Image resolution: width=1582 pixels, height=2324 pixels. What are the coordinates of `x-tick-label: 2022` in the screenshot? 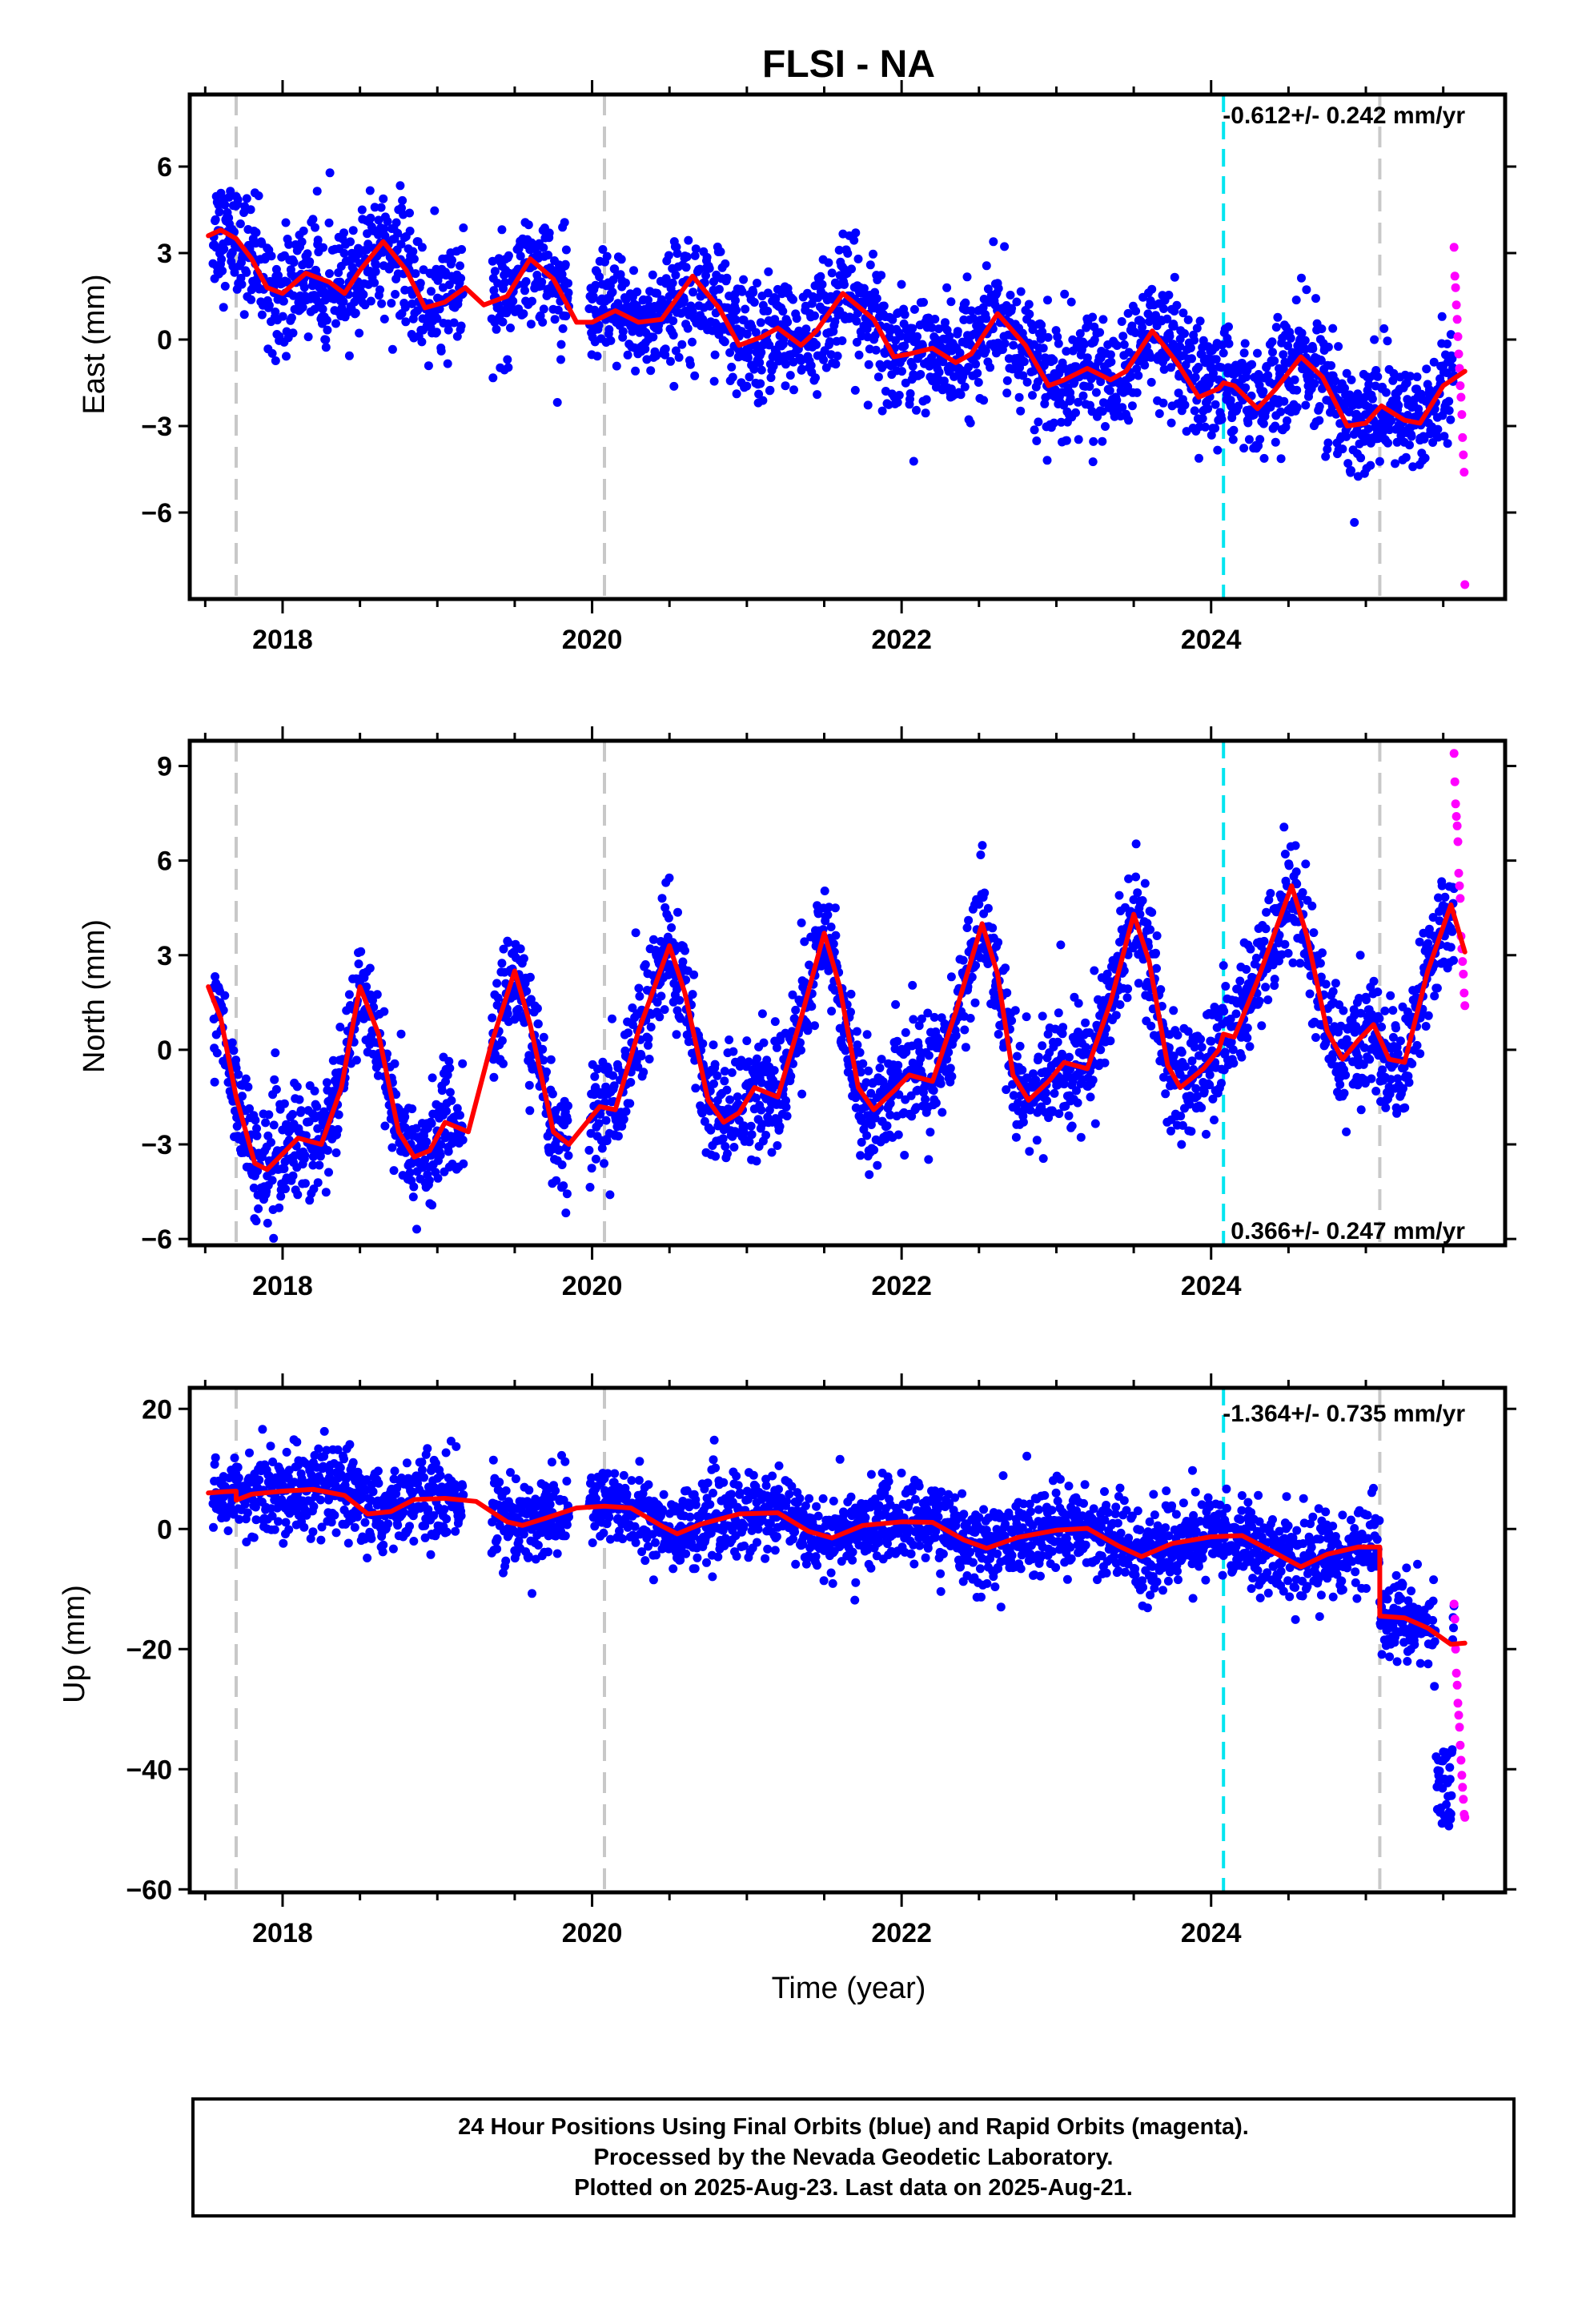 It's located at (902, 640).